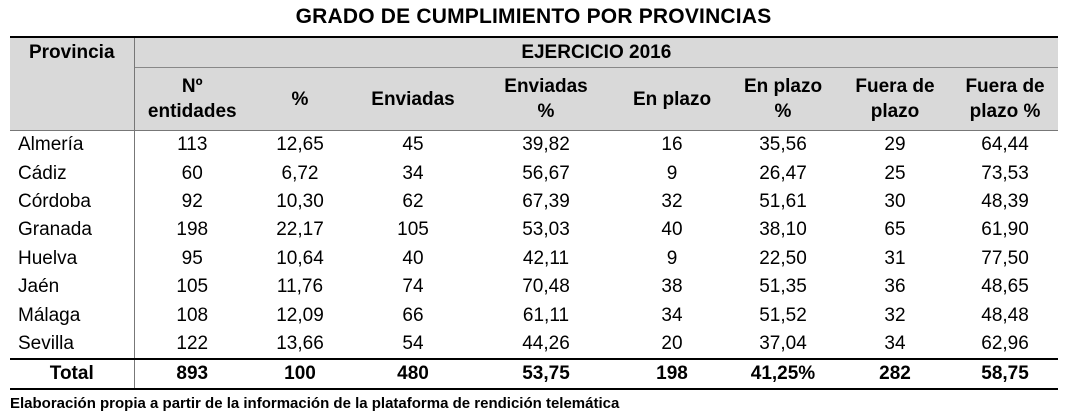 This screenshot has width=1067, height=412. Describe the element at coordinates (783, 374) in the screenshot. I see `total-value-cell: 41,25%` at that location.